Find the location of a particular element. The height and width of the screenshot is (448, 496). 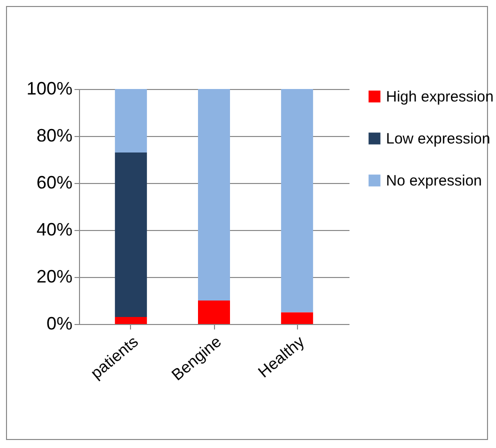

y-tick-label: 20% is located at coordinates (54, 276).